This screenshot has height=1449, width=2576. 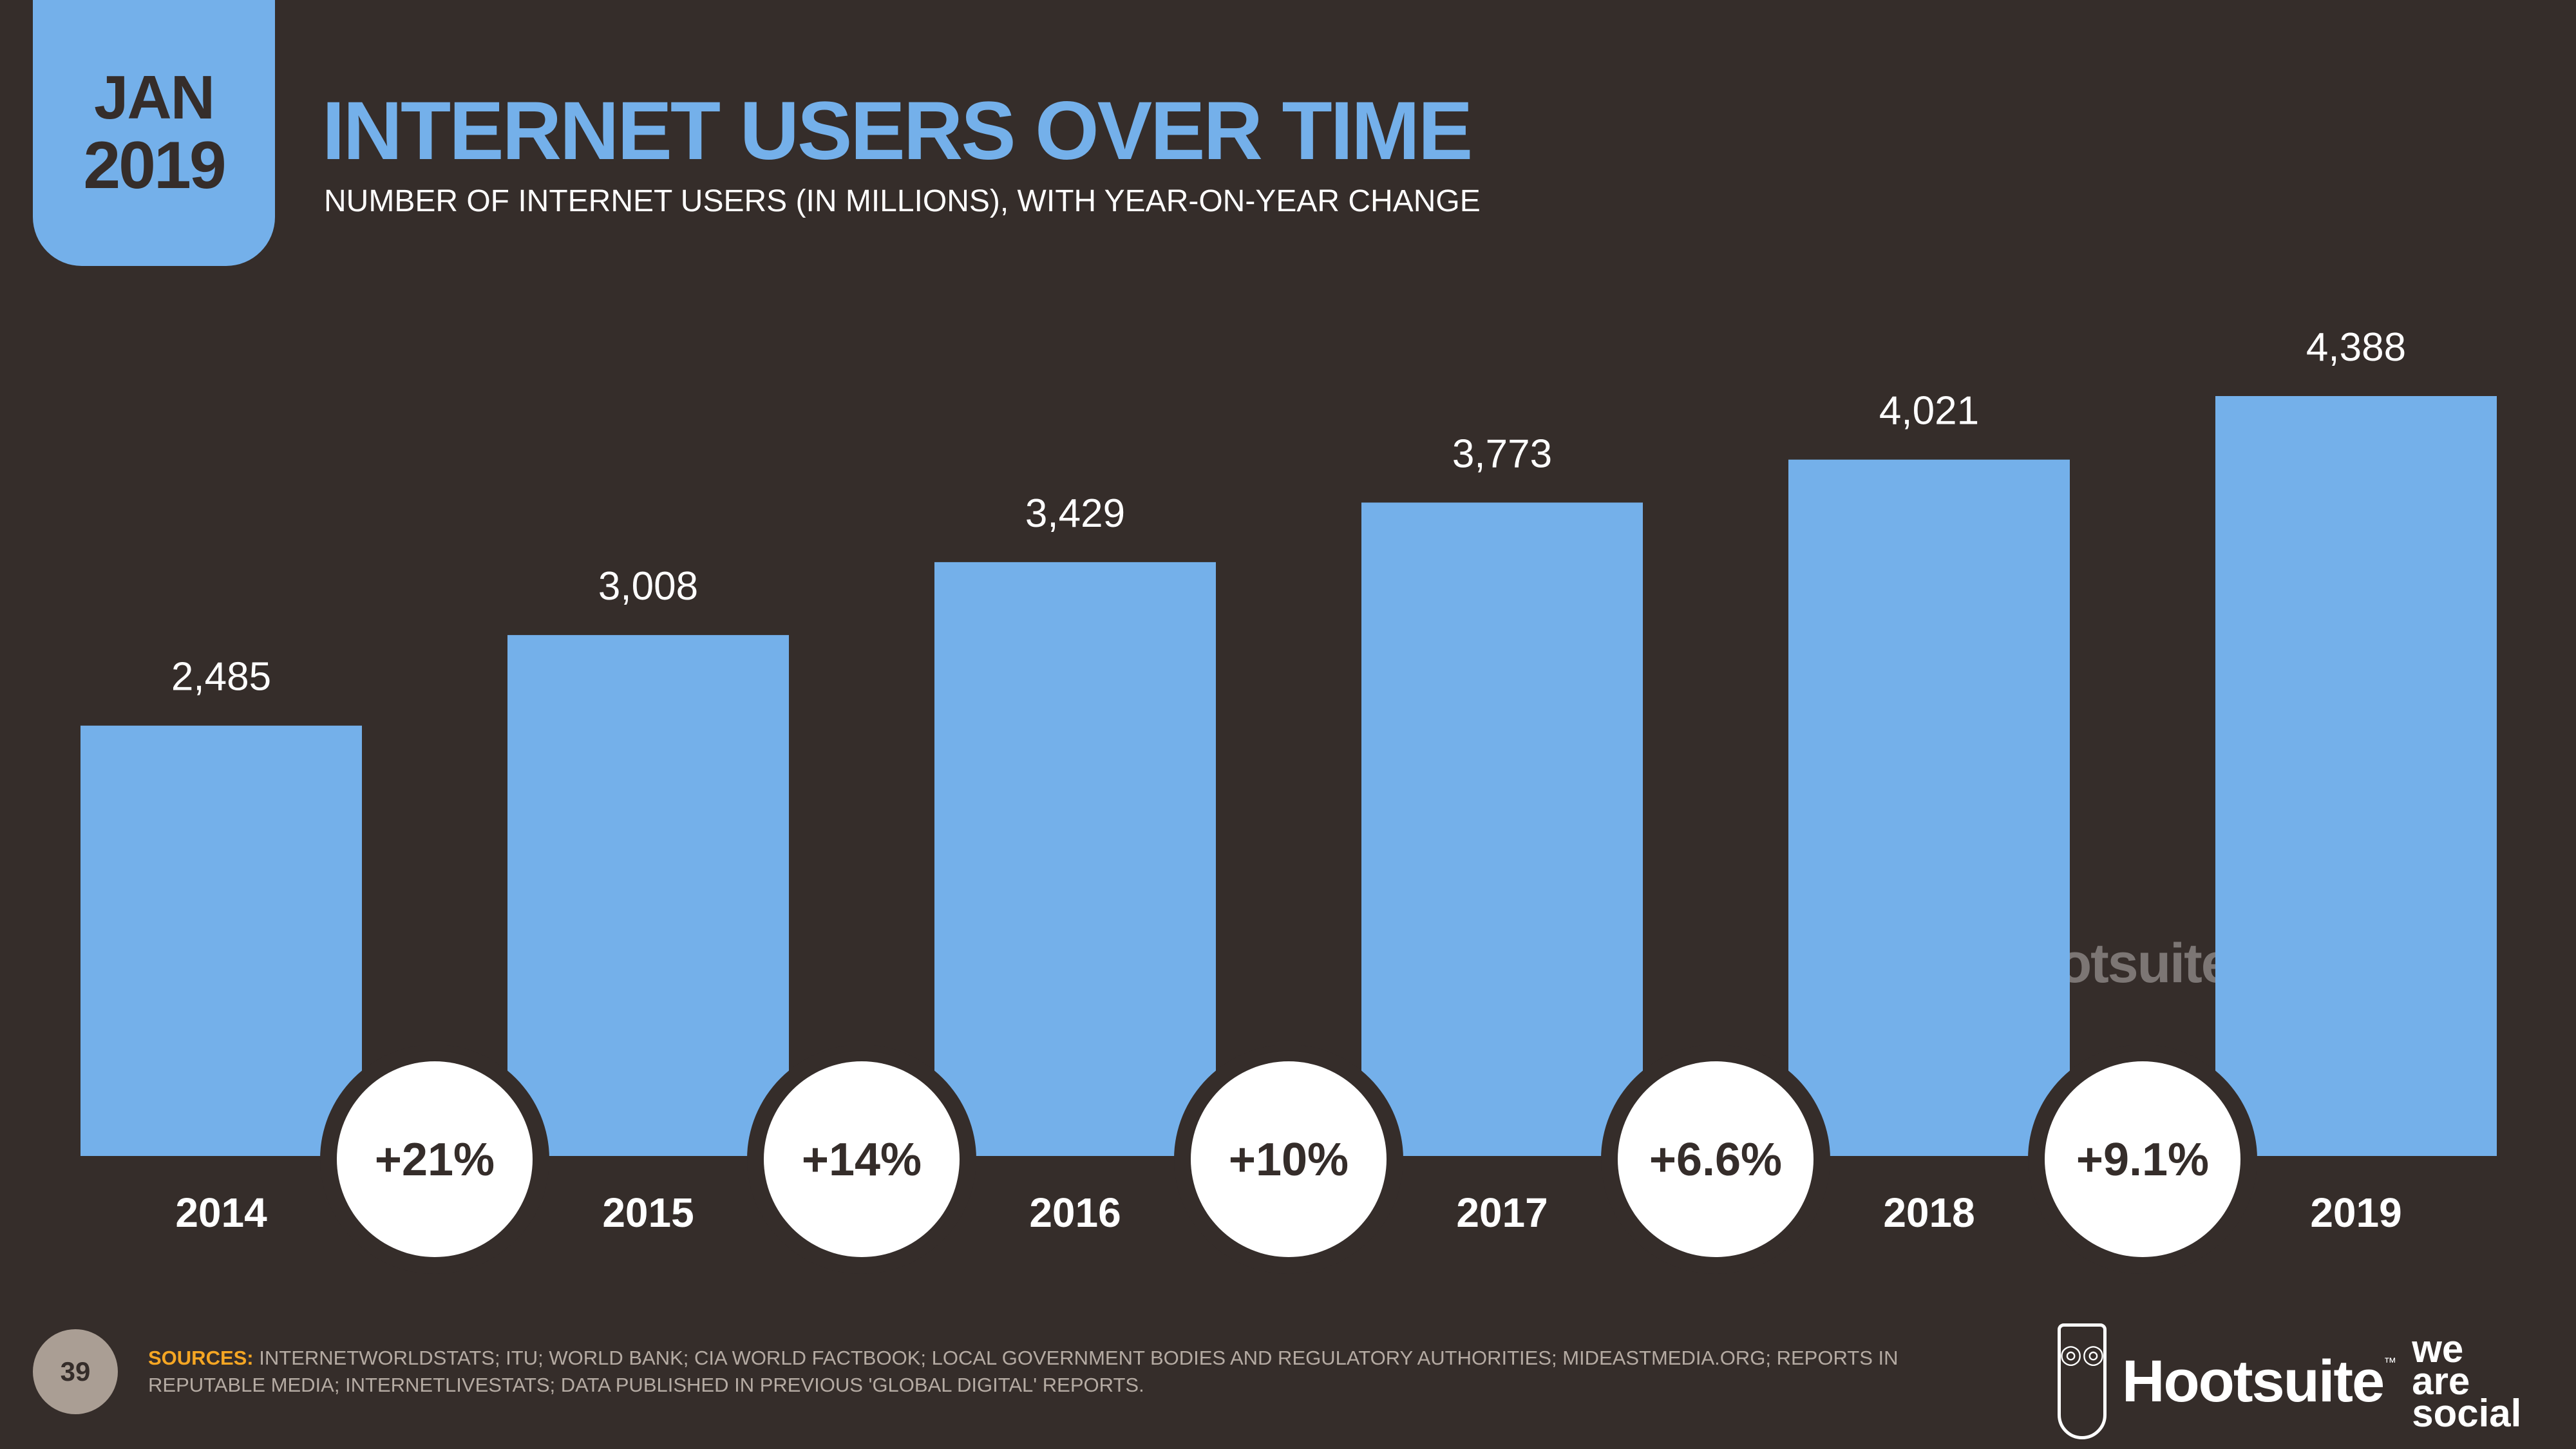 I want to click on page-number: 39, so click(x=75, y=1372).